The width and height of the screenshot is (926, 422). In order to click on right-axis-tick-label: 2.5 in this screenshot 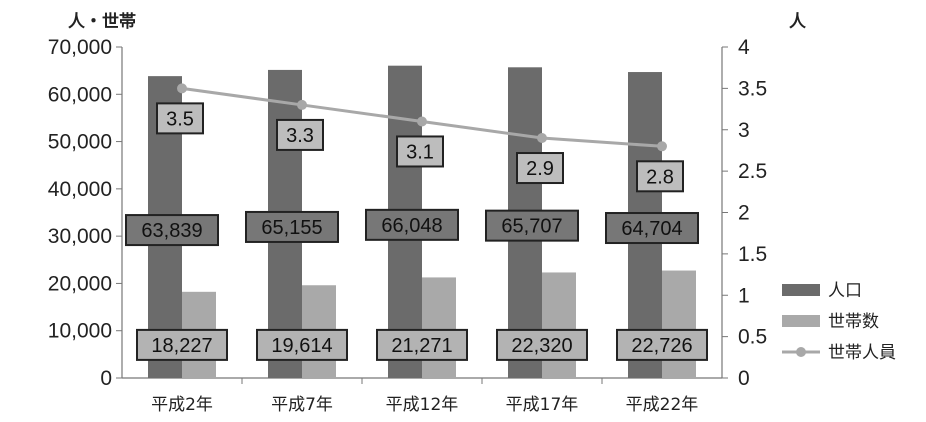, I will do `click(752, 171)`.